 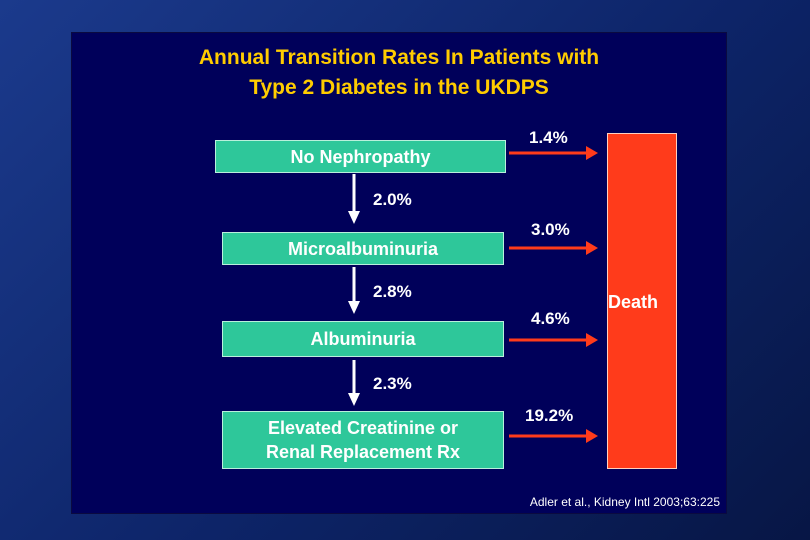 What do you see at coordinates (549, 415) in the screenshot?
I see `death-rate-4: 19.2%` at bounding box center [549, 415].